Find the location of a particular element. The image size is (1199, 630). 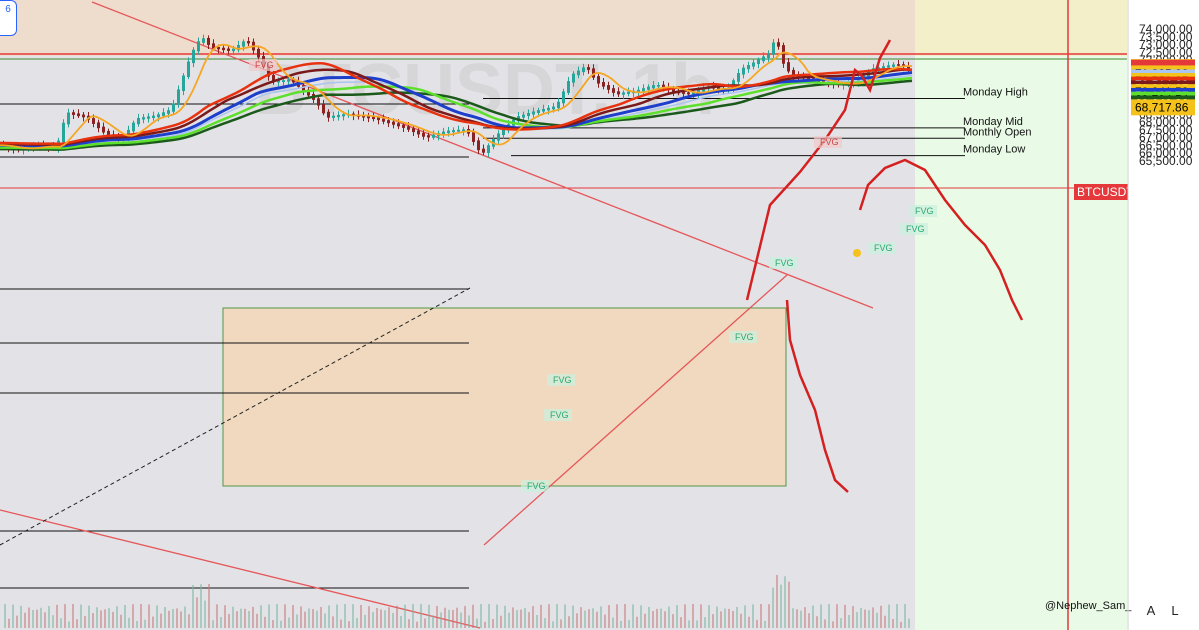

price-tick-label: 66,500.00 is located at coordinates (1166, 145).